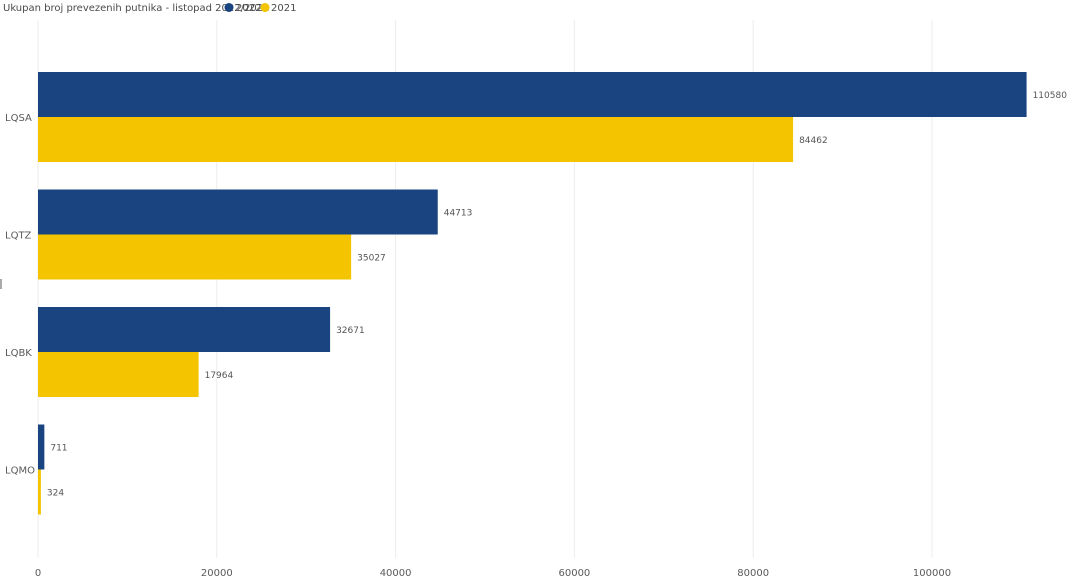 This screenshot has width=1077, height=582. Describe the element at coordinates (18, 118) in the screenshot. I see `category-label: LQSA` at that location.